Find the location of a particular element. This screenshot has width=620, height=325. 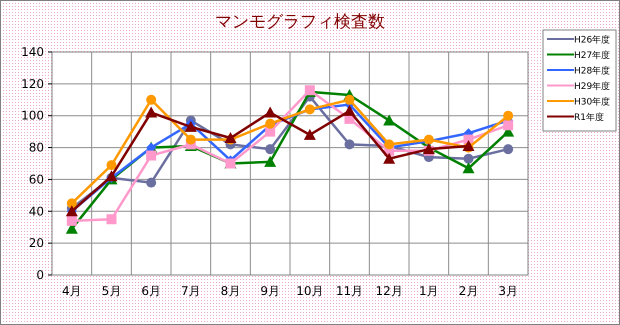

legend-label: H26年度 is located at coordinates (592, 40).